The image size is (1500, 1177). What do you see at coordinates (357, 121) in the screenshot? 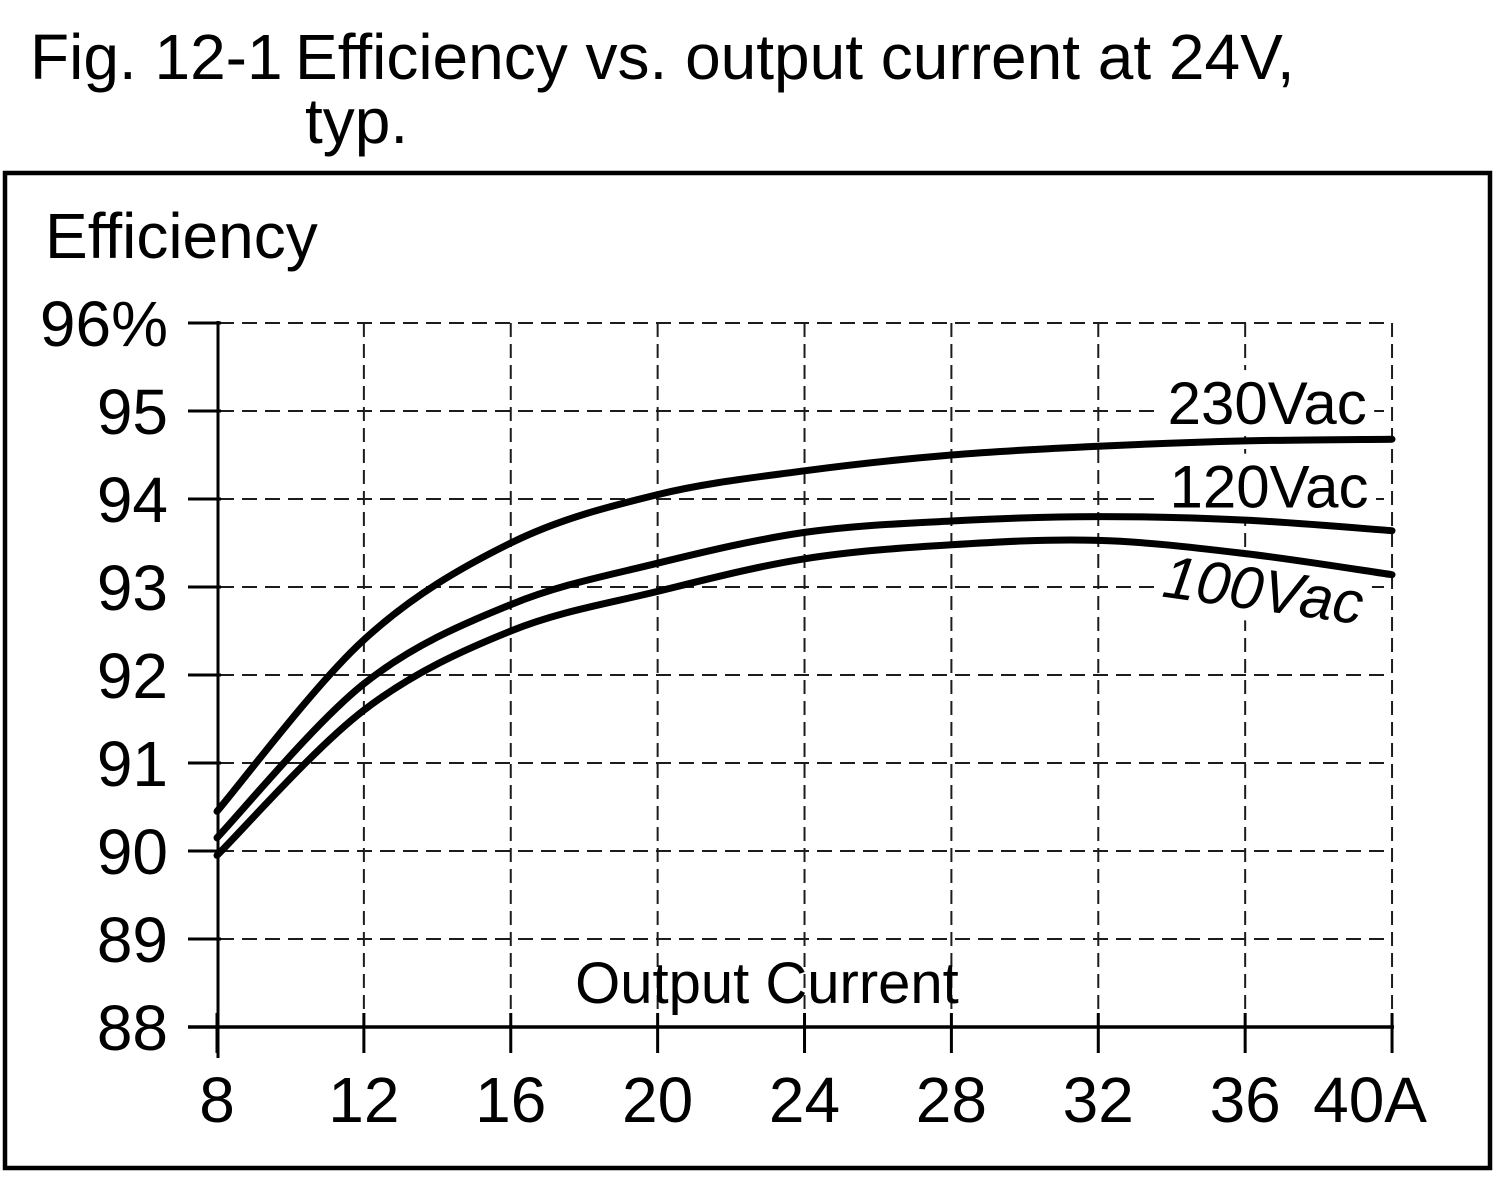
I see `figure-caption-line2: typ.` at bounding box center [357, 121].